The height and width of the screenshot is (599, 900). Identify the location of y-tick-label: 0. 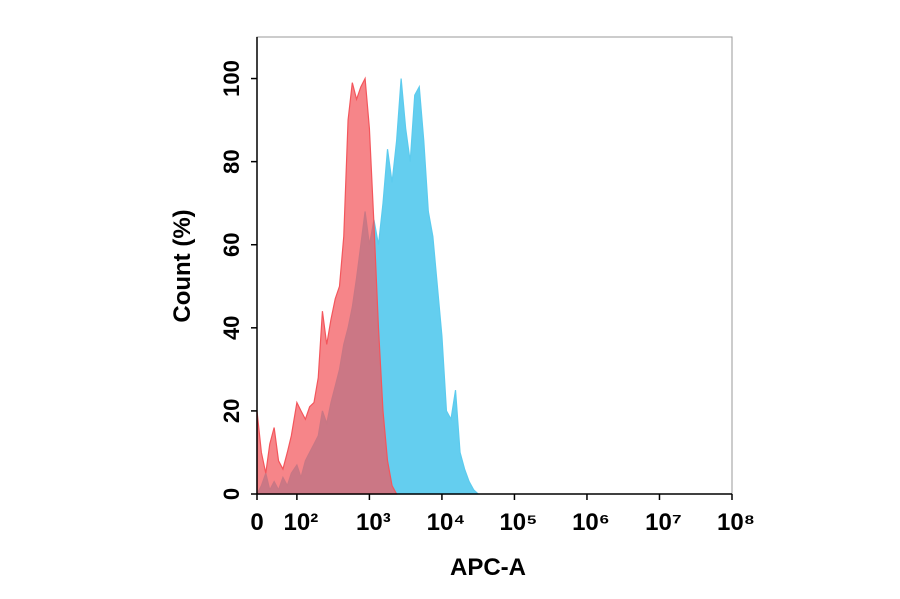
(231, 494).